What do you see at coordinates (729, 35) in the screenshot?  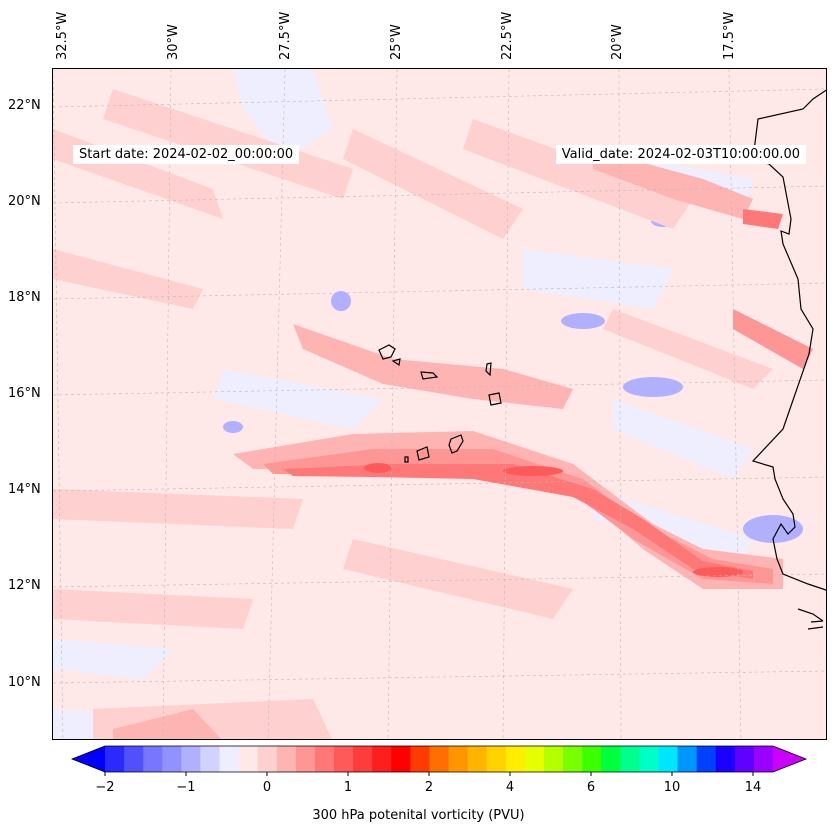 I see `lon-label: 17.5°W` at bounding box center [729, 35].